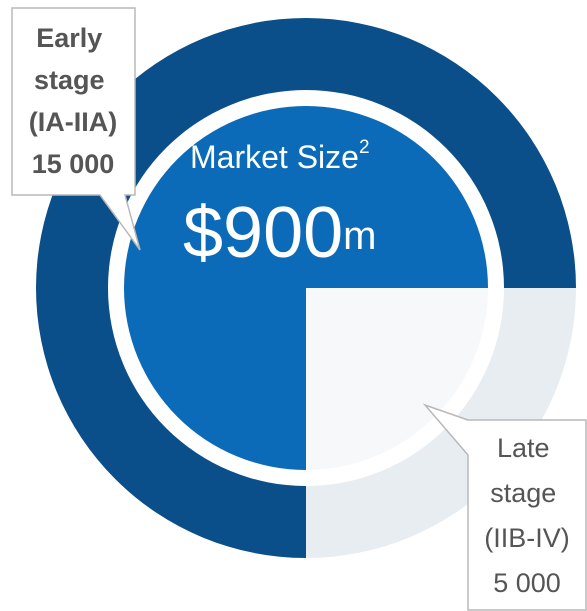  I want to click on center-title: Market Size2, so click(280, 156).